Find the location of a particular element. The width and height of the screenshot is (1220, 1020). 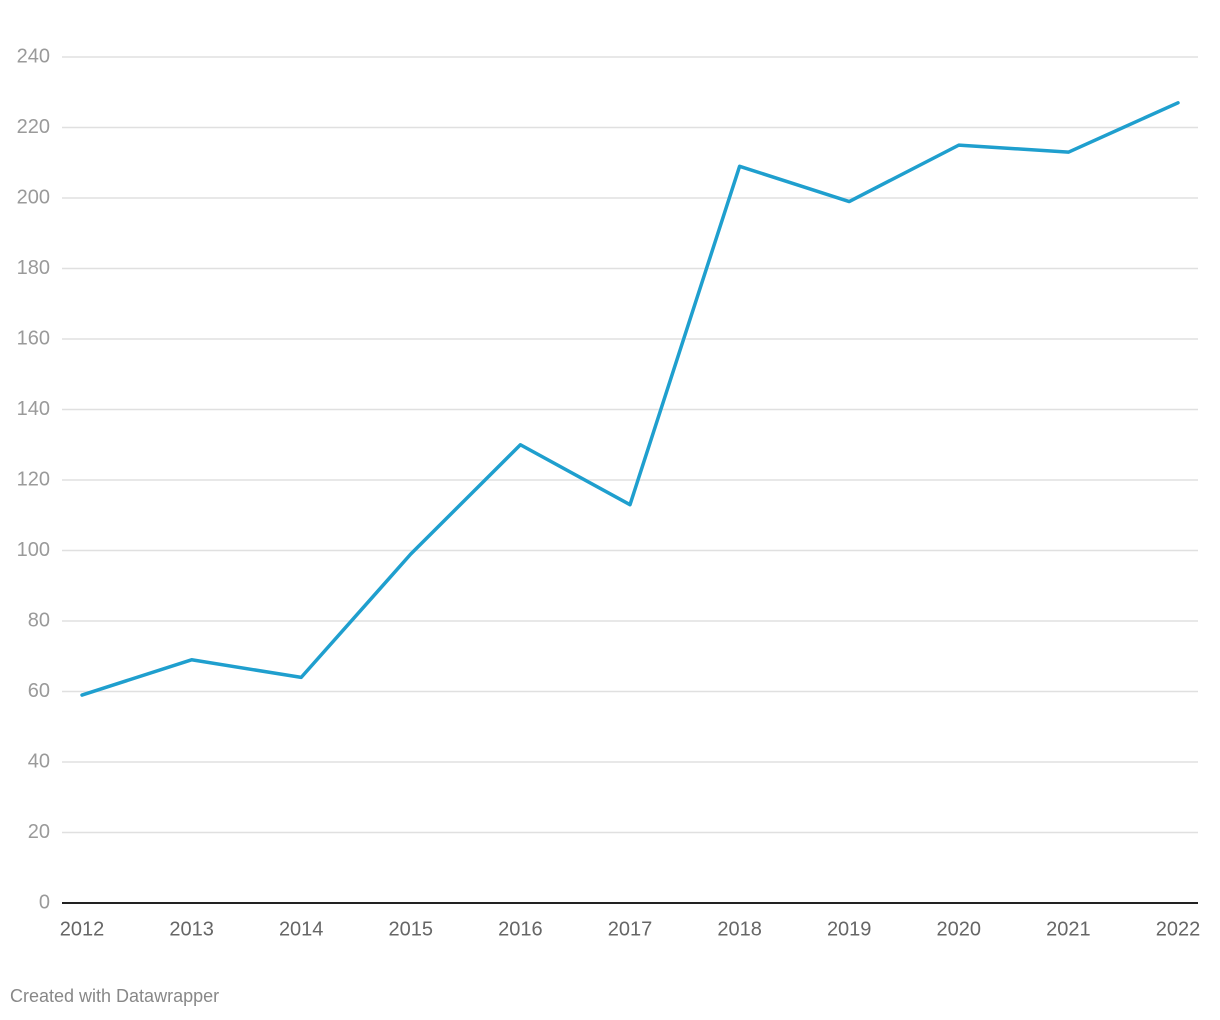

y-tick-label: 160 is located at coordinates (33, 338).